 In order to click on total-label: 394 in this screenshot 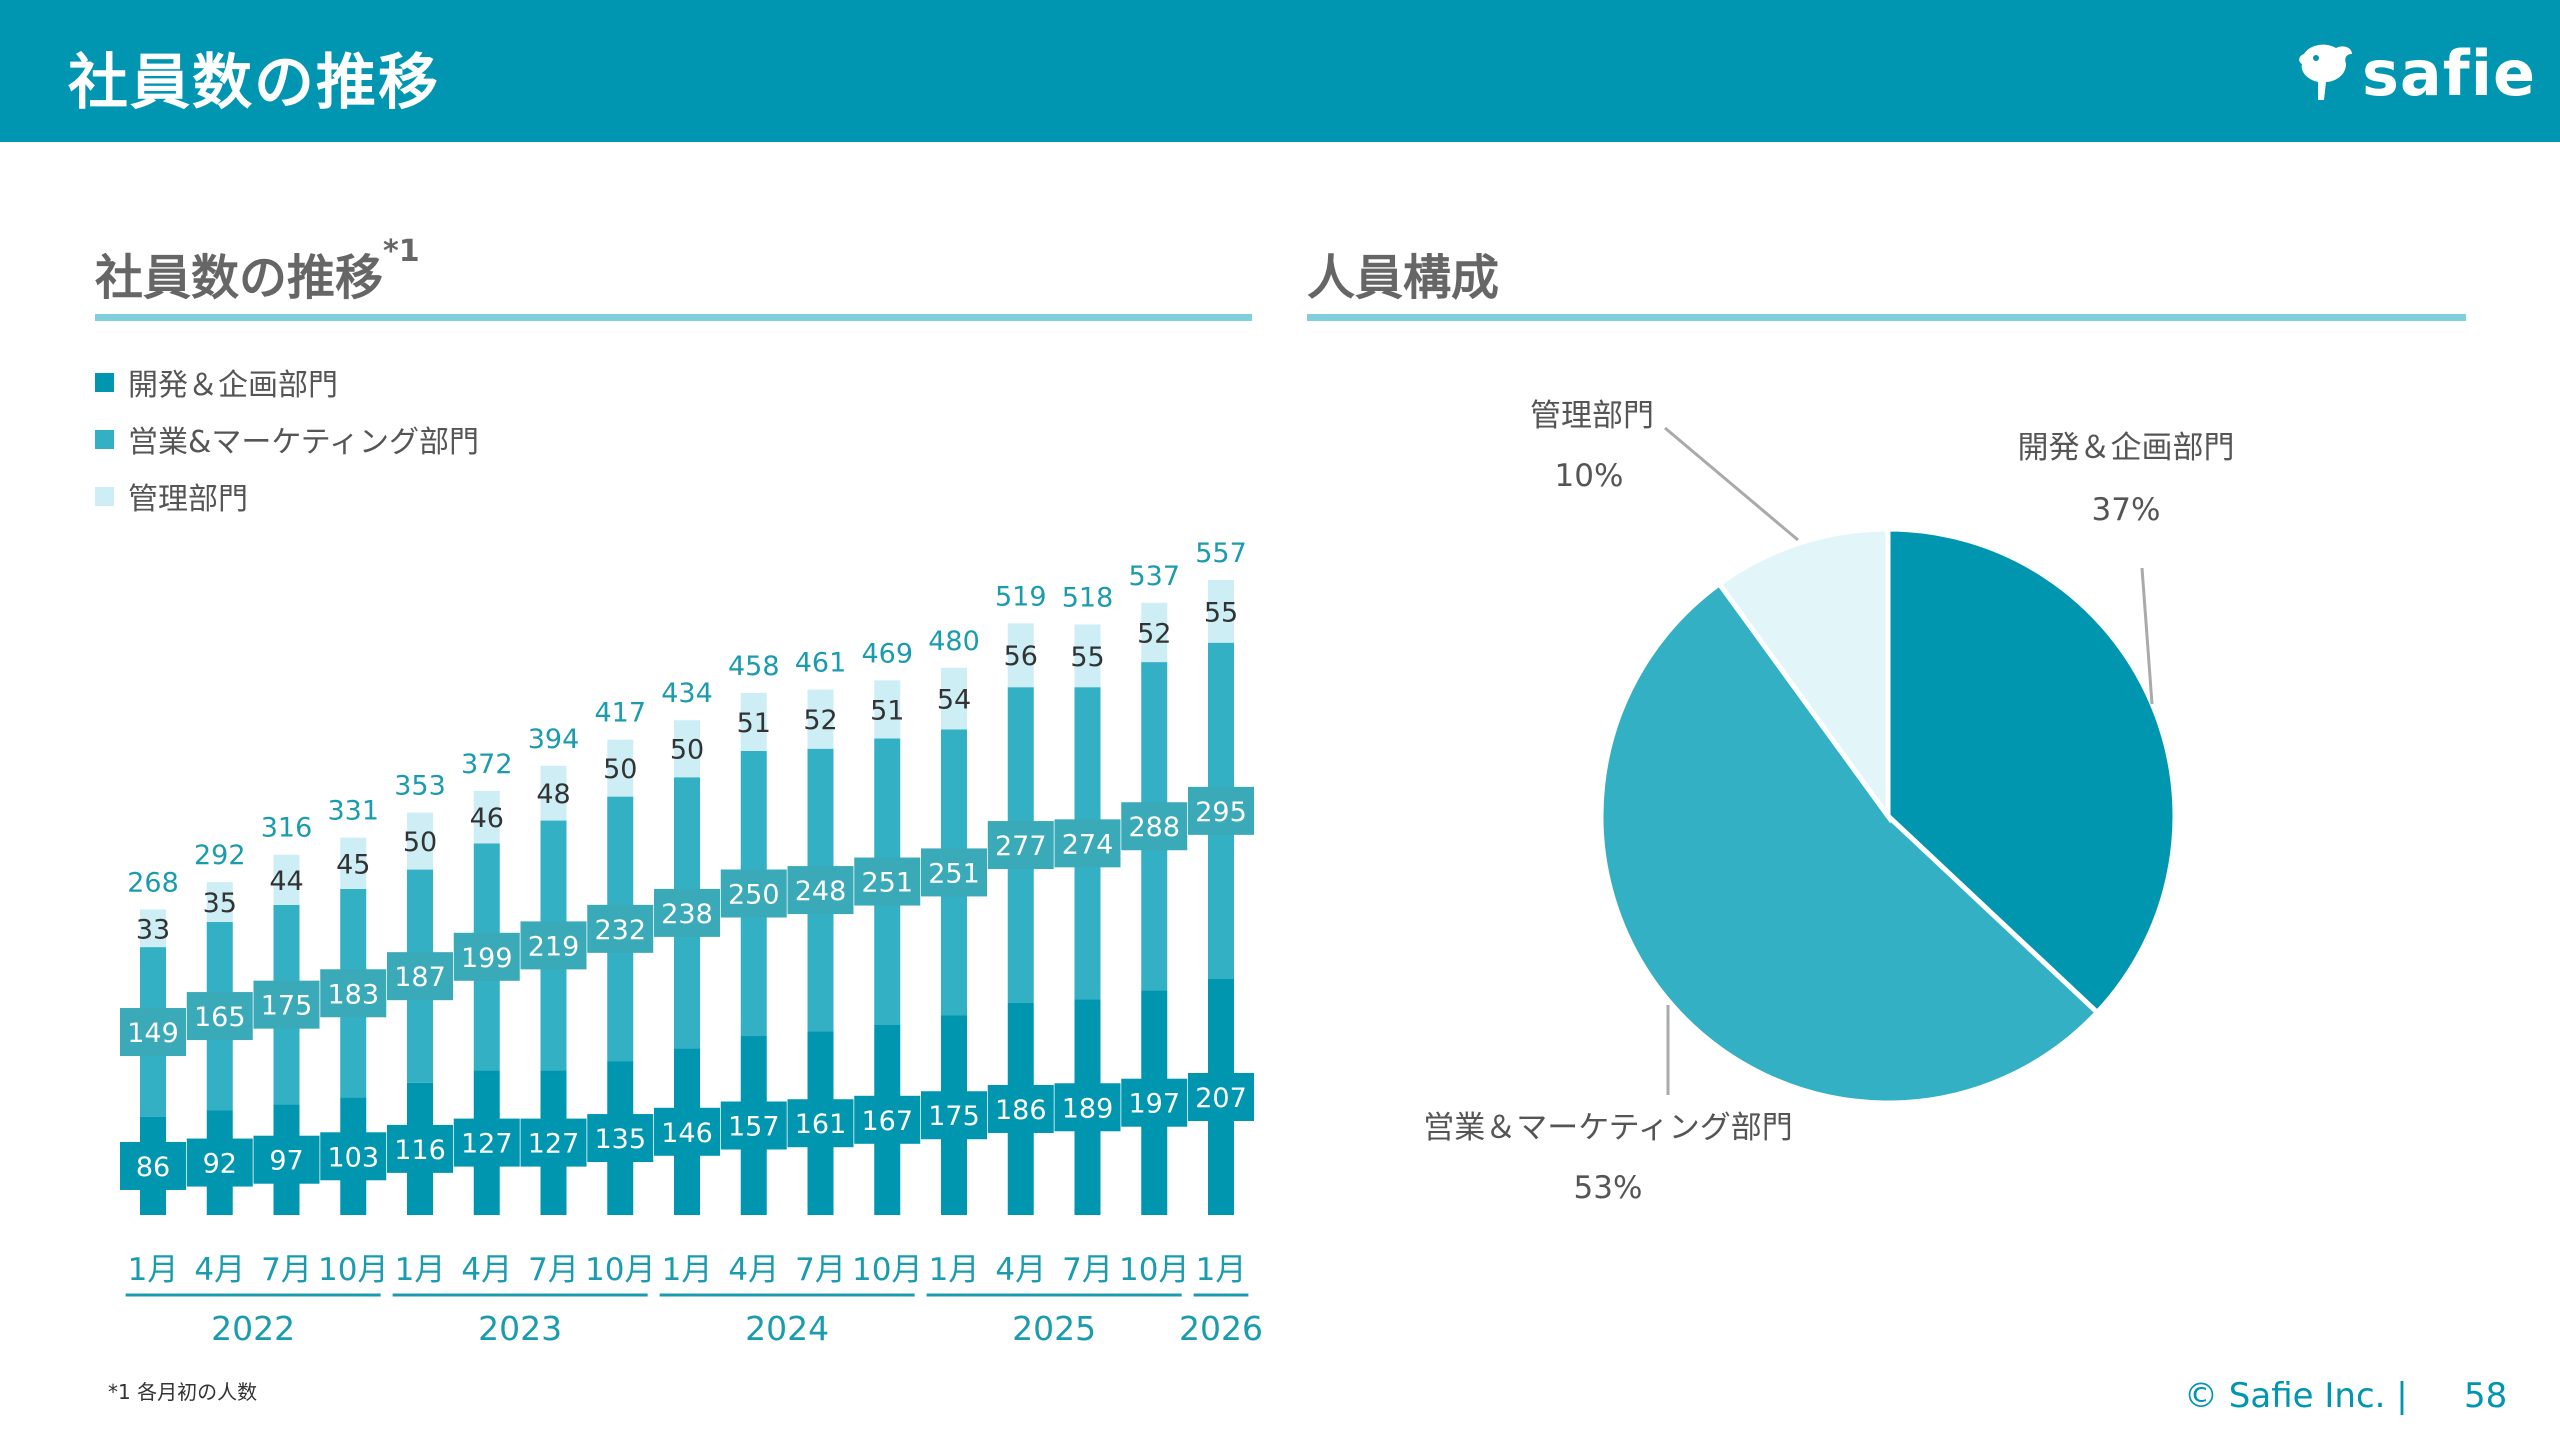, I will do `click(554, 739)`.